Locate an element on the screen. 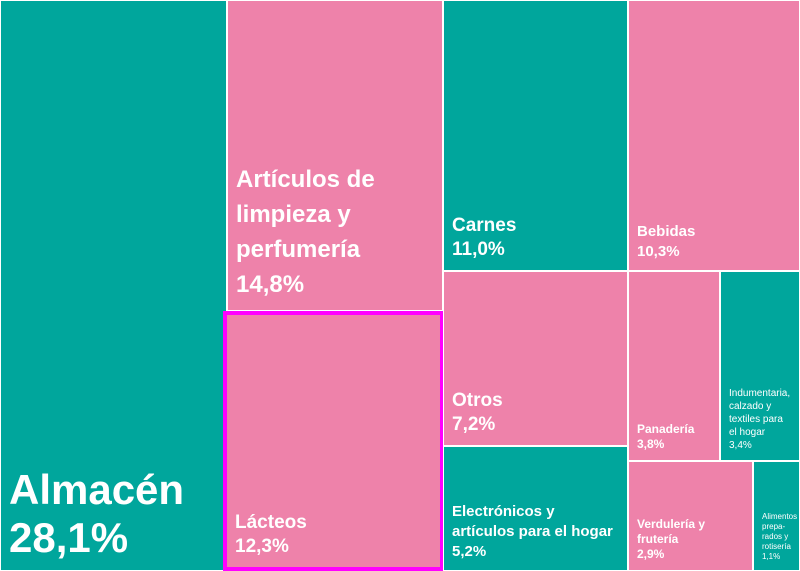 The image size is (800, 571). treemap-tile-carnes: Carnes 11,0% is located at coordinates (535, 135).